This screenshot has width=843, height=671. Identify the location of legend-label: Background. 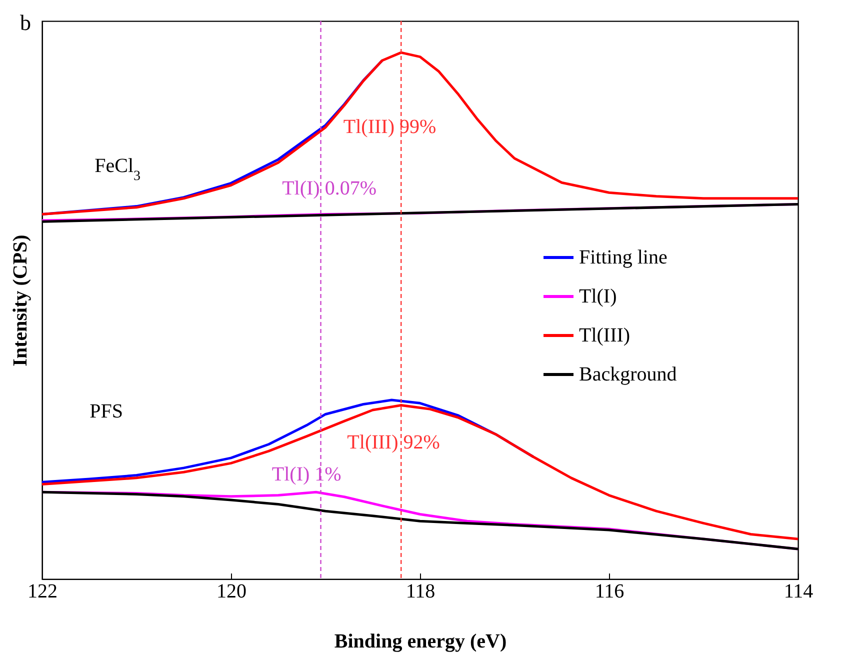
(628, 375).